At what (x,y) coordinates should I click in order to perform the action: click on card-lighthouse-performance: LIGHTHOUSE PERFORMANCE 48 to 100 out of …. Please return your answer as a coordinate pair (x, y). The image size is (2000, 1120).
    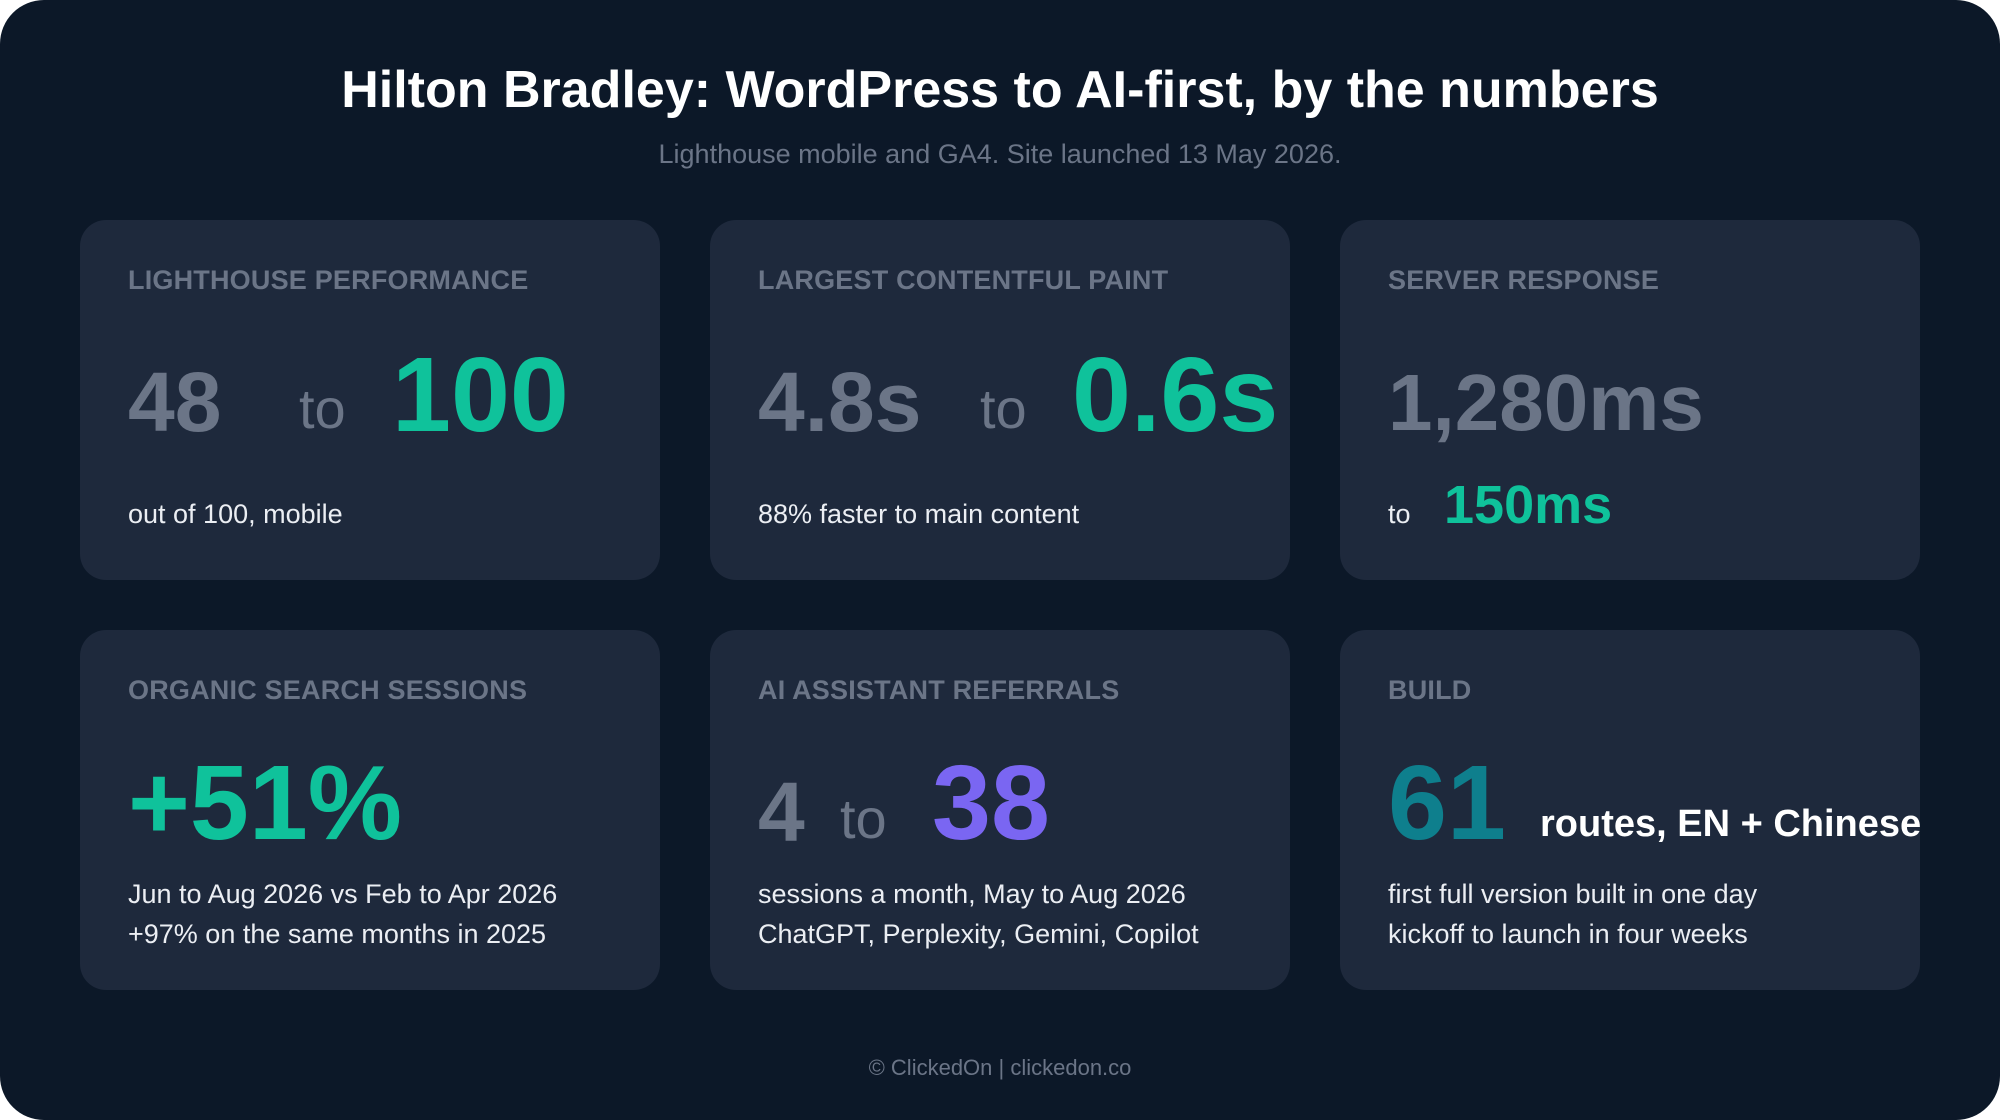
    Looking at the image, I should click on (370, 400).